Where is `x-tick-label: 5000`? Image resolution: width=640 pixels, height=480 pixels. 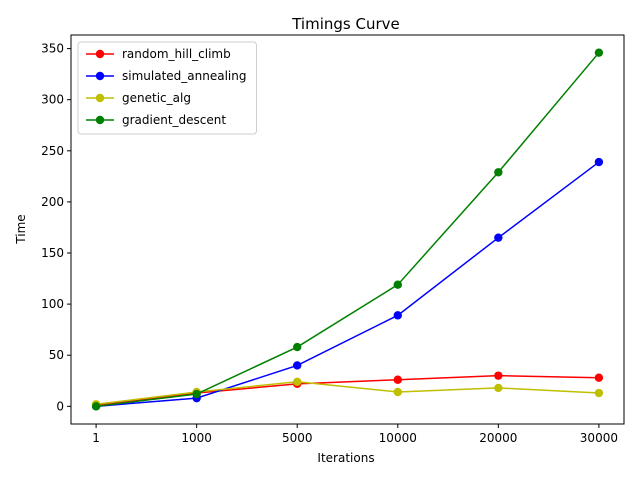 x-tick-label: 5000 is located at coordinates (297, 438).